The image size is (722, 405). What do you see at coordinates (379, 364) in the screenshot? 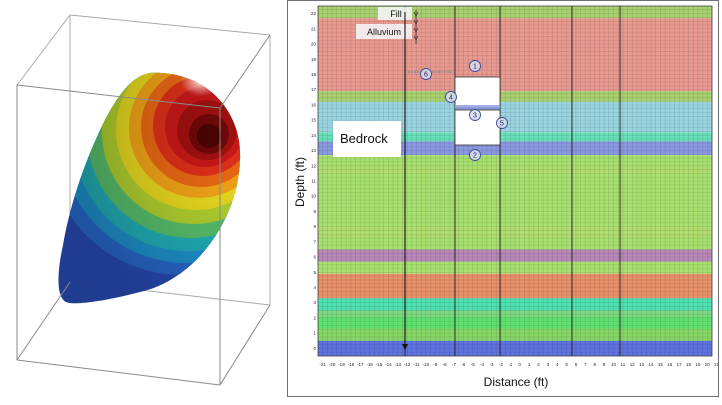
I see `x-tick-label: -15` at bounding box center [379, 364].